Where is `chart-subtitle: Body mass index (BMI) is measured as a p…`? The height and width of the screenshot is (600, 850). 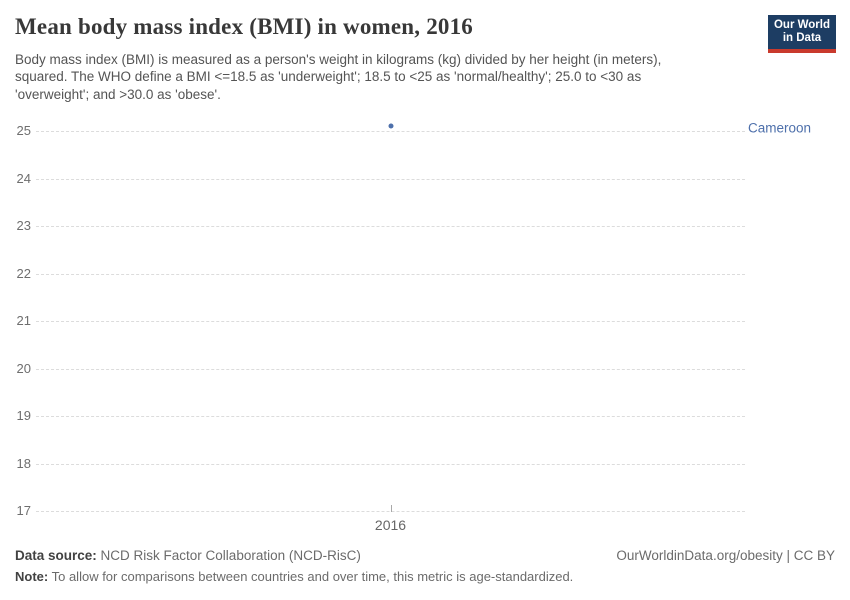
chart-subtitle: Body mass index (BMI) is measured as a p… is located at coordinates (338, 77).